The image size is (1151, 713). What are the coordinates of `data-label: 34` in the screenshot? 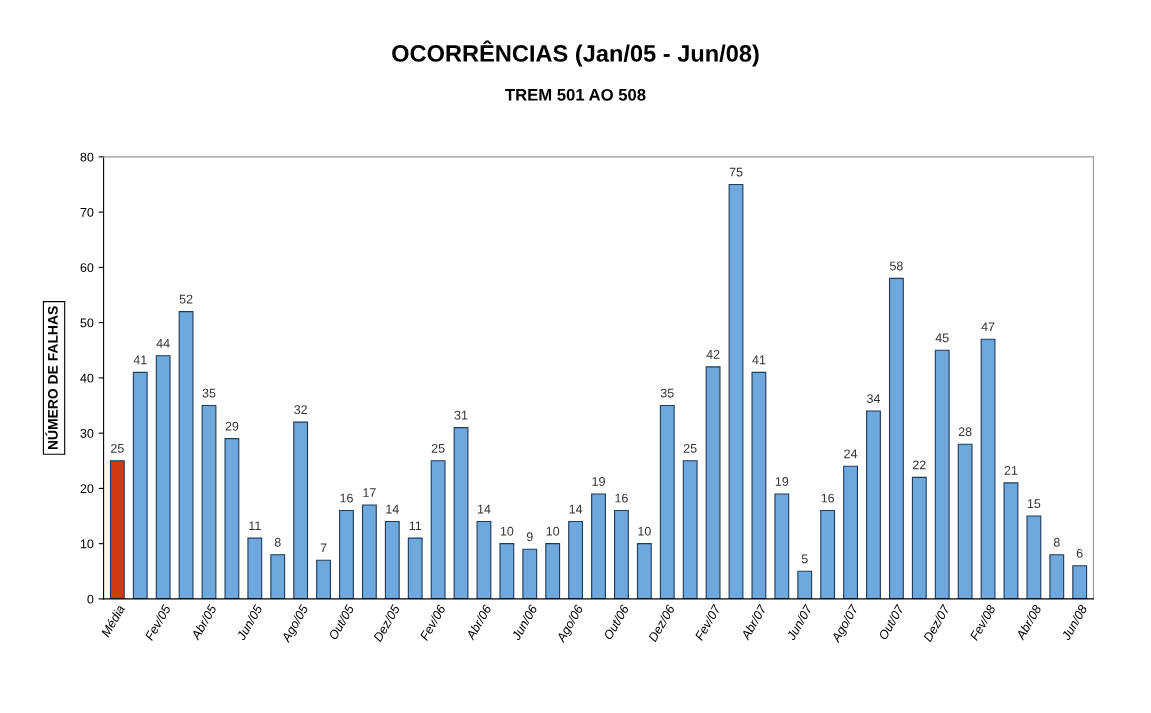 It's located at (874, 399).